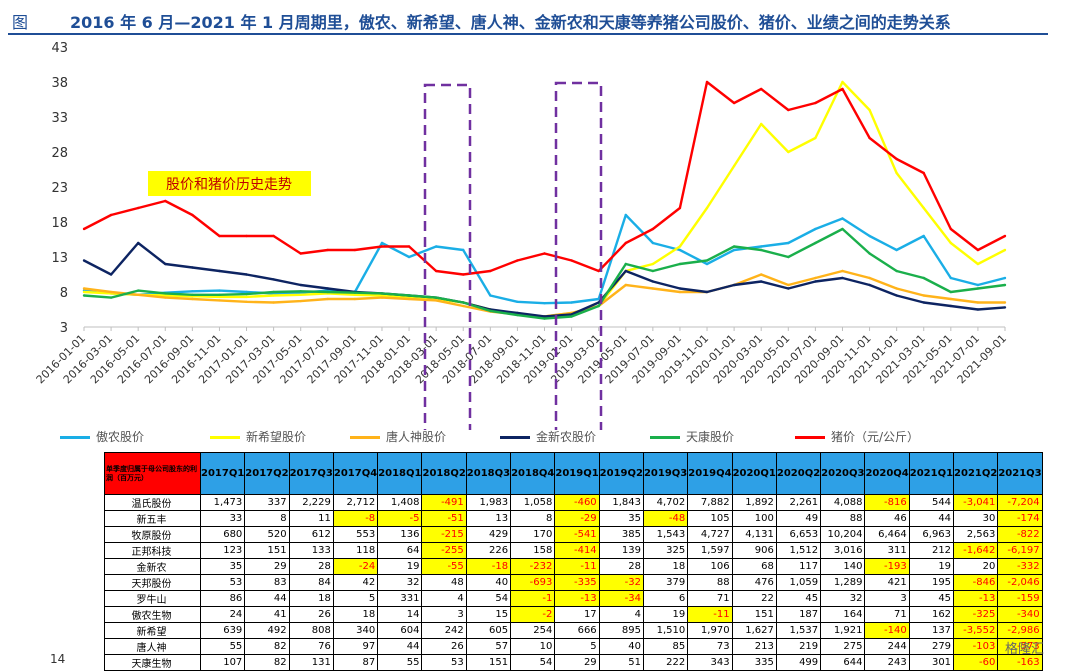 The image size is (1080, 671). Describe the element at coordinates (692, 436) in the screenshot. I see `legend-item: 天康股价` at that location.